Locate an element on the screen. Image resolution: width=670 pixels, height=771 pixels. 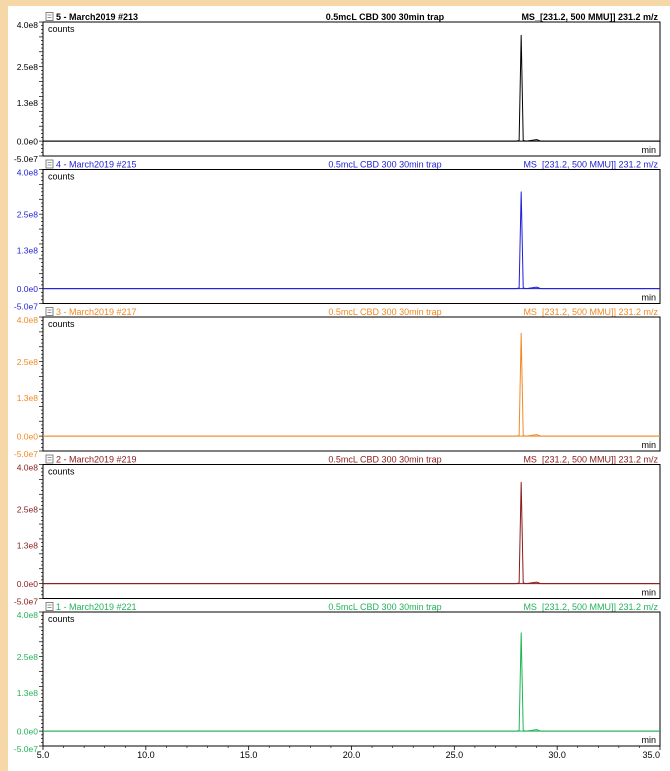
panel-title: 2 - March2019 #219 is located at coordinates (96, 460).